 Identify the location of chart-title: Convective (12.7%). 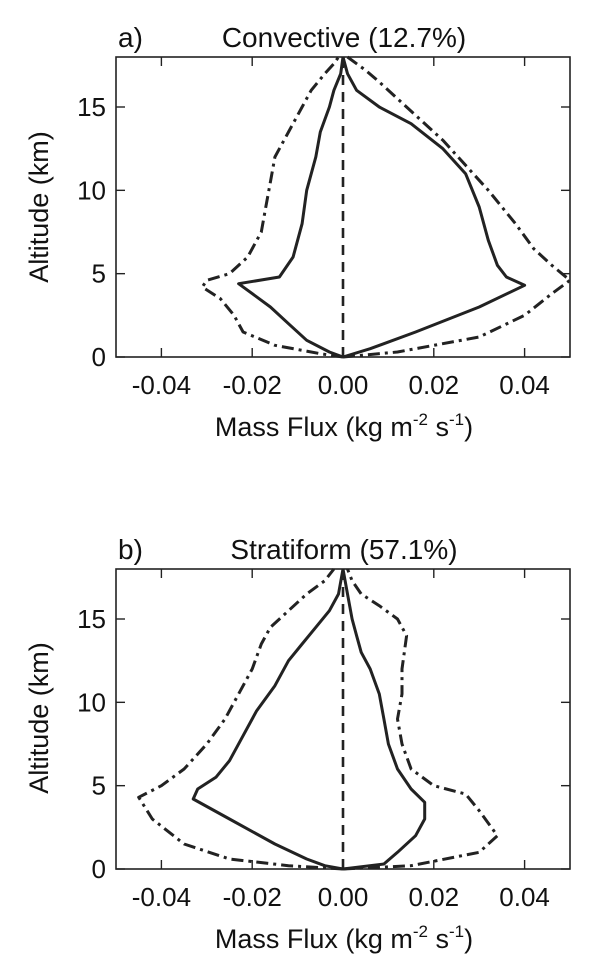
(344, 37).